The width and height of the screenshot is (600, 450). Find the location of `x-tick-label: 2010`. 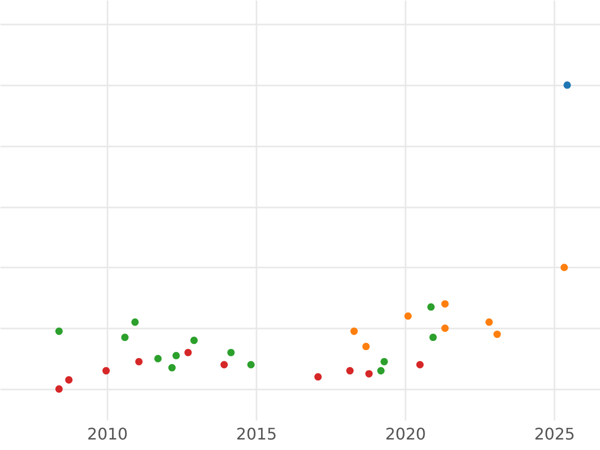

x-tick-label: 2010 is located at coordinates (107, 434).